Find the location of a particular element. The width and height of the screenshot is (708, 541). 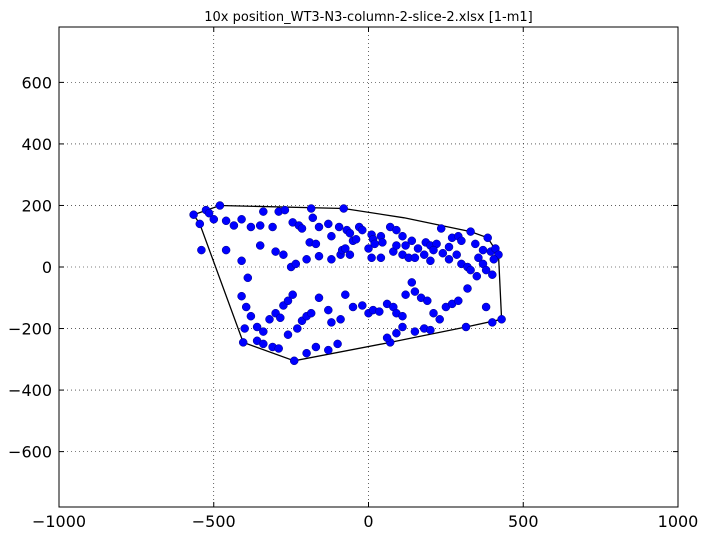

data-points is located at coordinates (347, 283).